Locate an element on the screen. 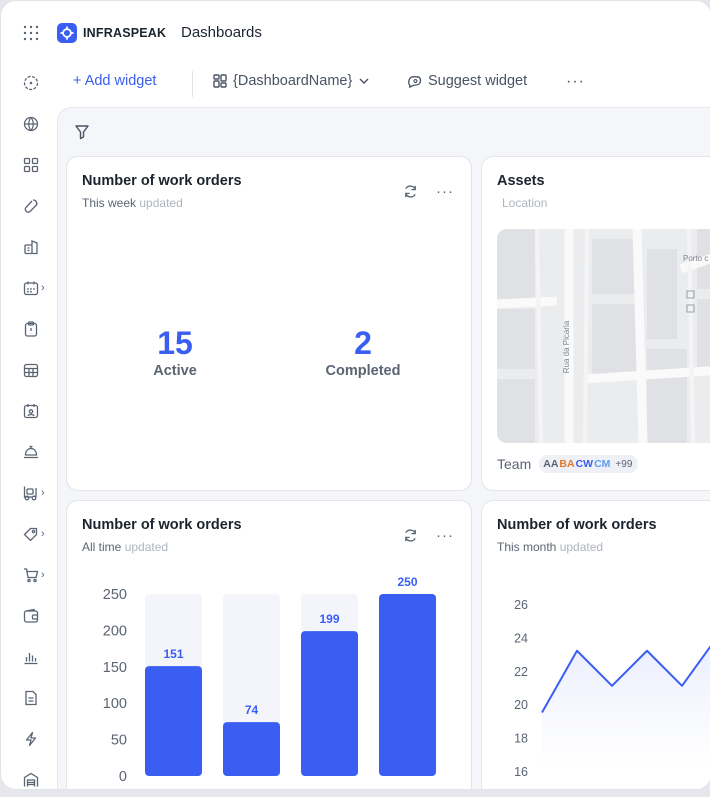  sidebar-item-calendar-grid is located at coordinates (36, 370).